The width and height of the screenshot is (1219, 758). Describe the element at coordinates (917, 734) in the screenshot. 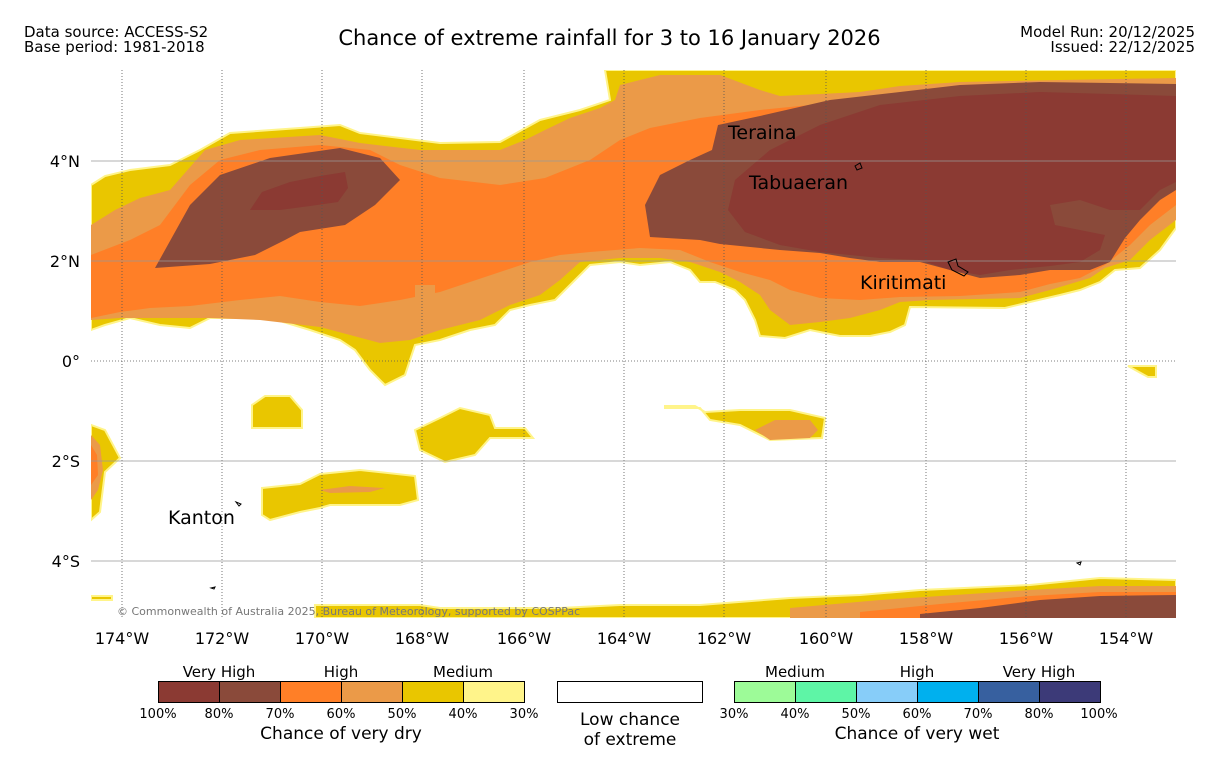

I see `wet-legend-title: Chance of very wet` at that location.